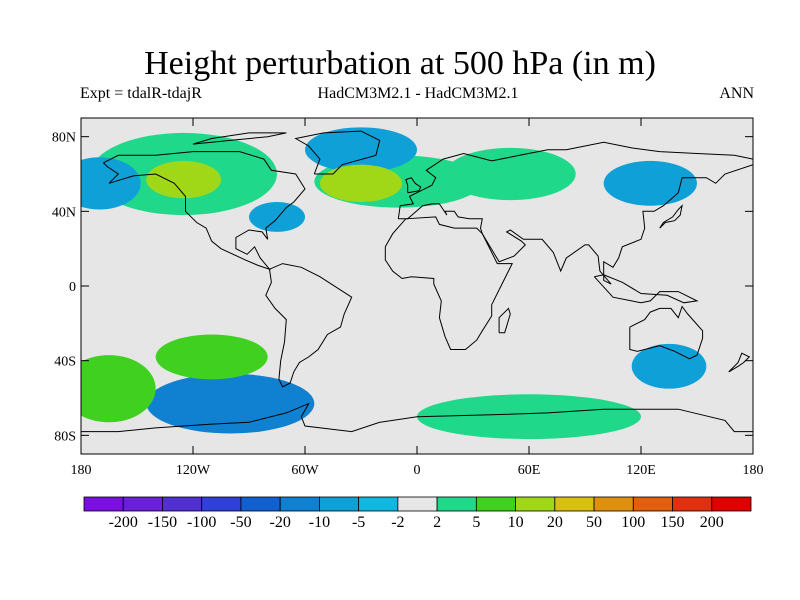 This screenshot has height=600, width=800. What do you see at coordinates (516, 522) in the screenshot?
I see `colorbar-label: 10` at bounding box center [516, 522].